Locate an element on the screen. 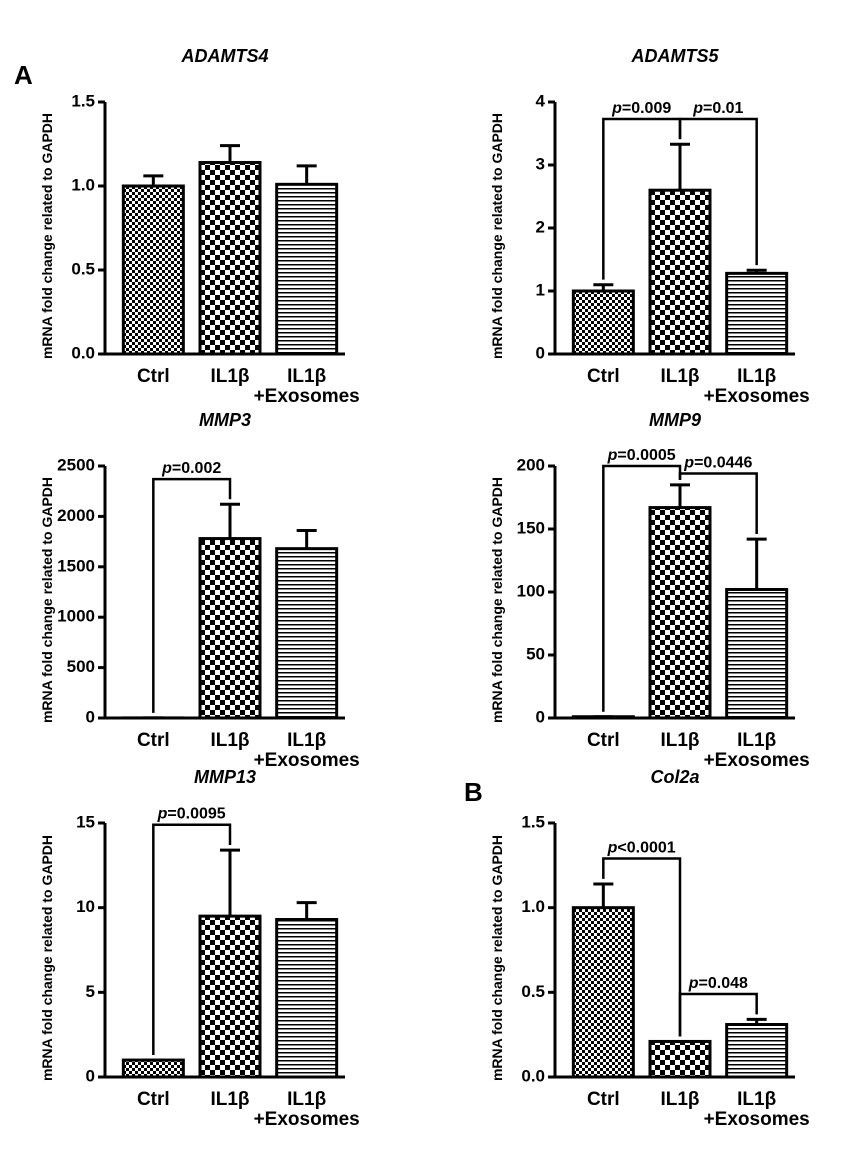  chart-title: Col2a is located at coordinates (674, 777).